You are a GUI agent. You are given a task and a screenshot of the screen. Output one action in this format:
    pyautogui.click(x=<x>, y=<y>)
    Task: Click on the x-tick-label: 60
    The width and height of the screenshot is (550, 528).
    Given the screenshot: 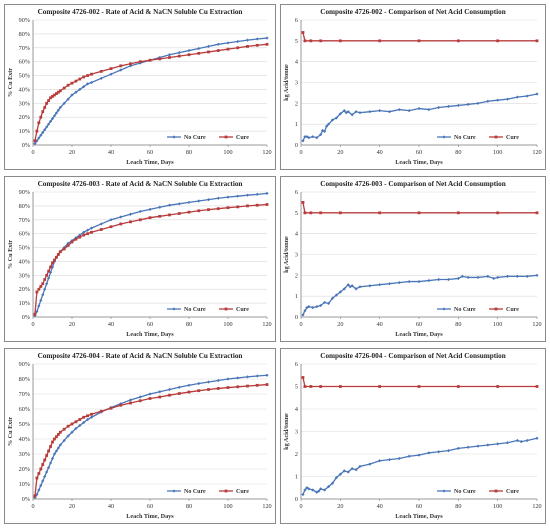 What is the action you would take?
    pyautogui.click(x=150, y=506)
    